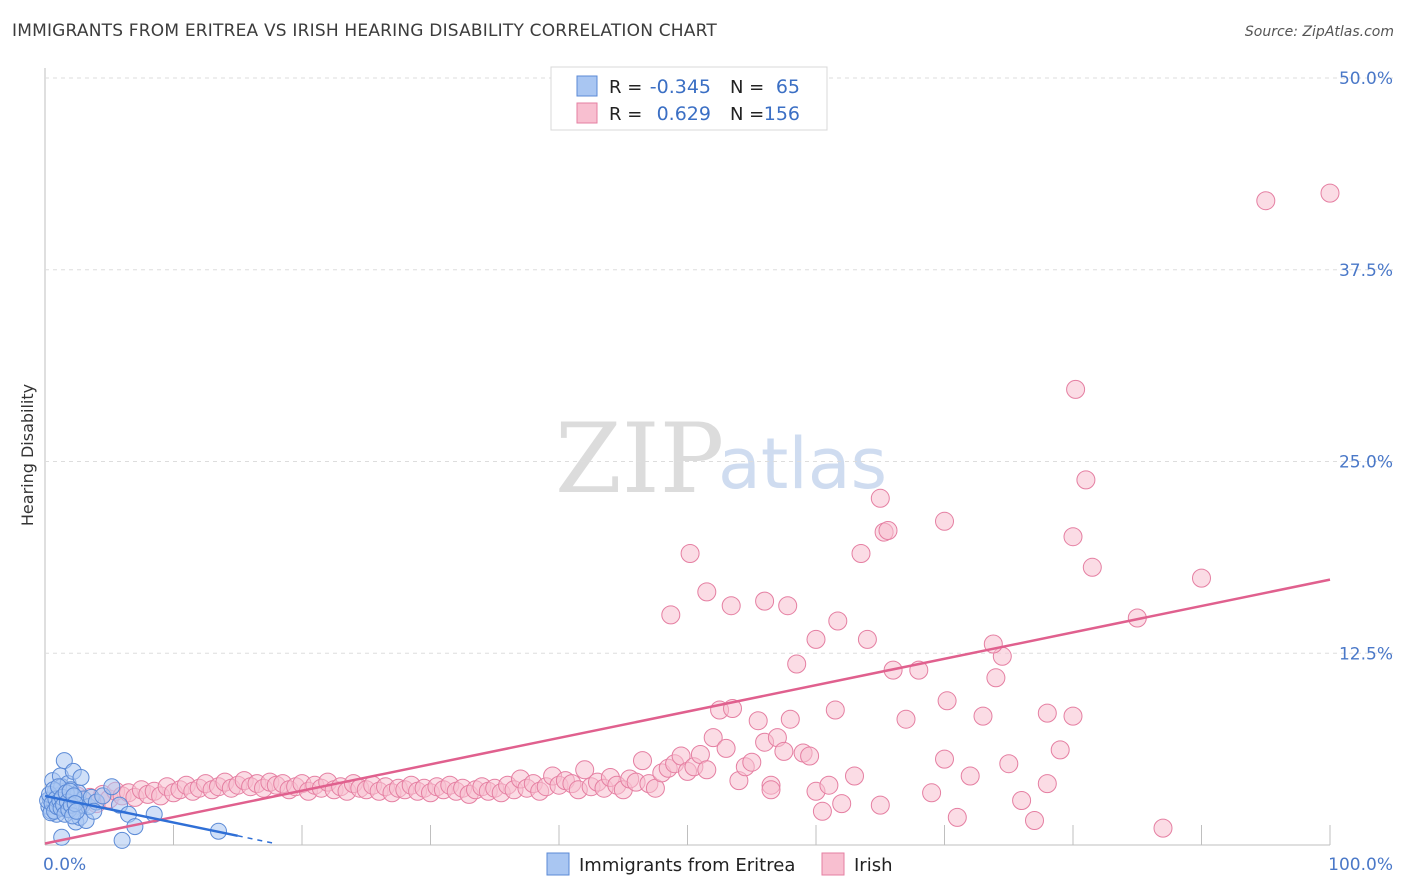  Describe the element at coordinates (1366, 463) in the screenshot. I see `y-tick-label: 25.0%` at that location.